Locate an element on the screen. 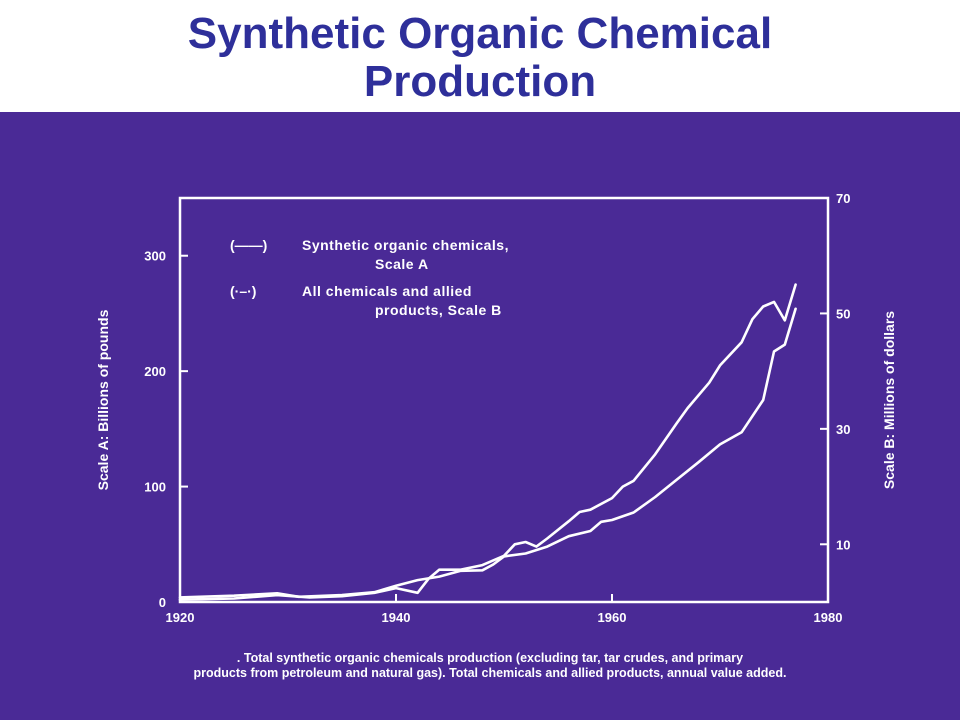 The height and width of the screenshot is (720, 960). slide-title-line-2: Production is located at coordinates (480, 81).